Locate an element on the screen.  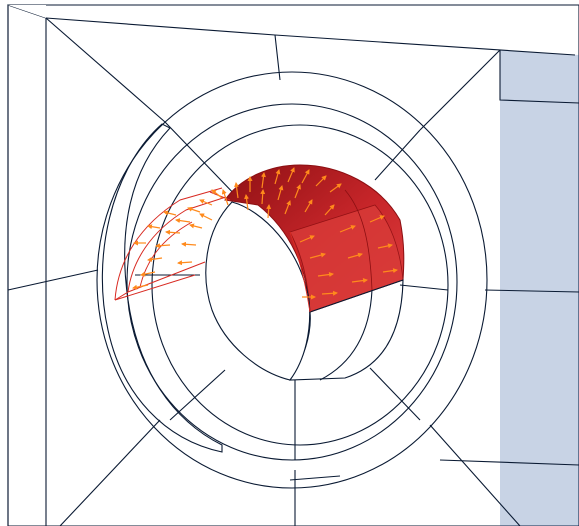
hole-opening is located at coordinates (258, 291).